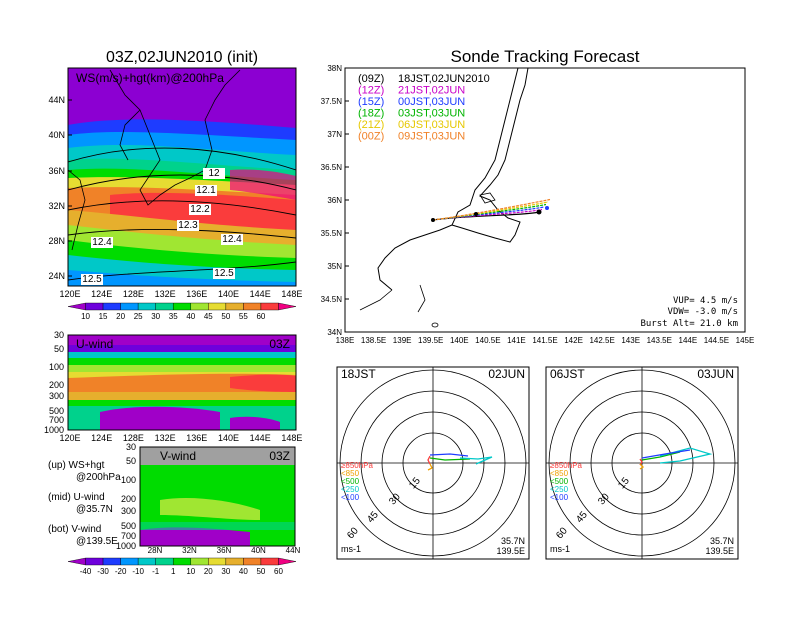 This screenshot has height=617, width=792. I want to click on wind-colorbar-label: -10, so click(138, 571).